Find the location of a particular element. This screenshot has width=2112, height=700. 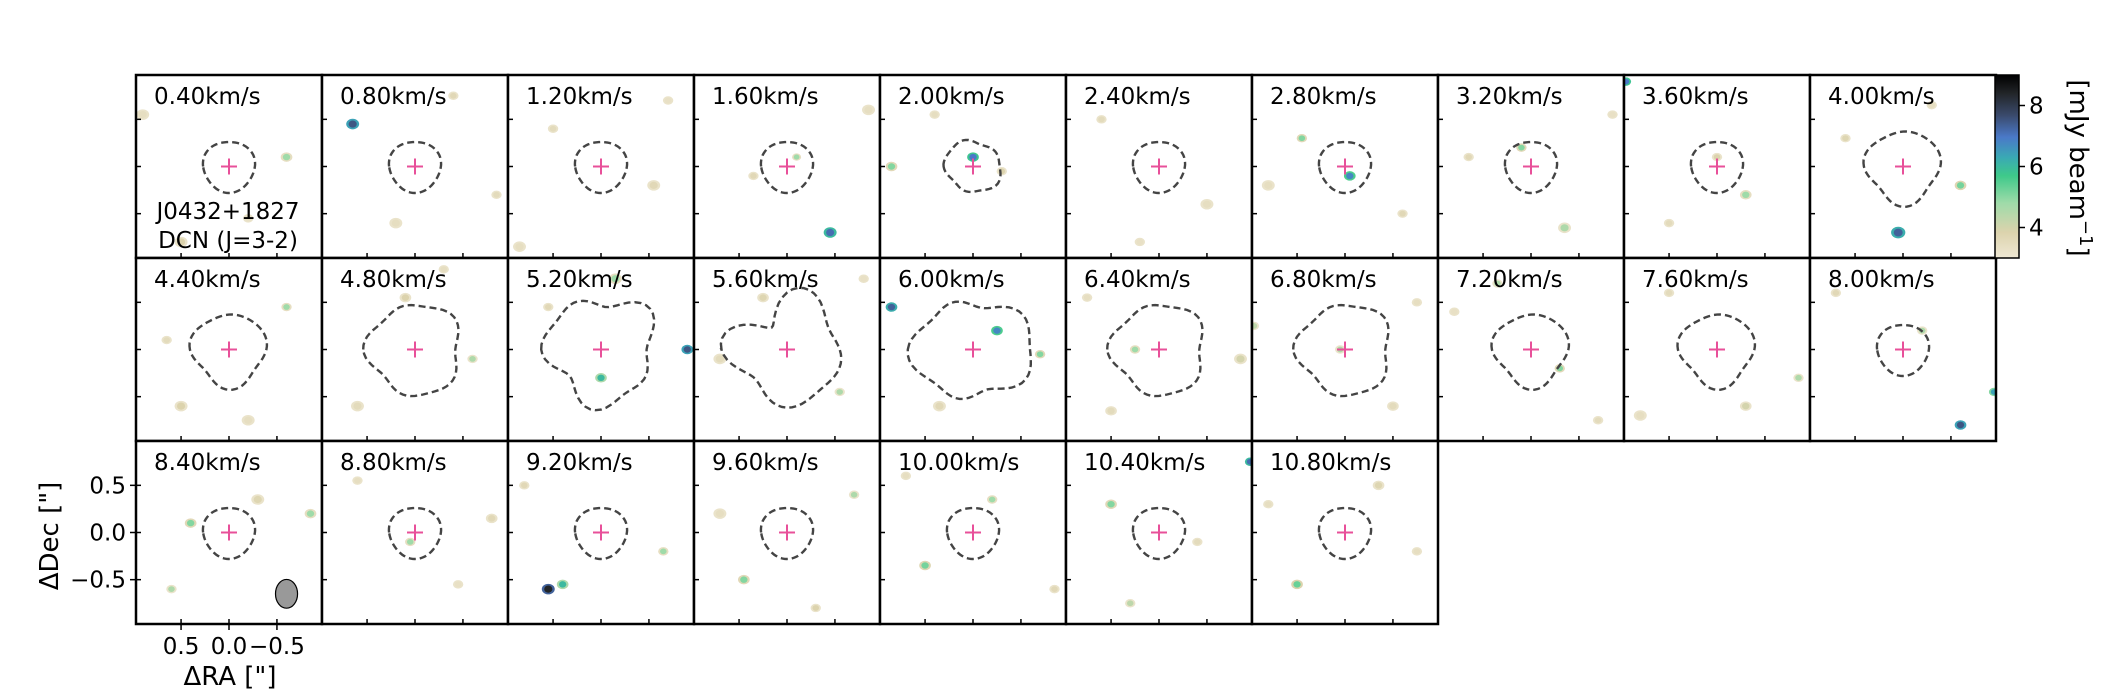

channel-panel: 8.00km/s is located at coordinates (1903, 349).